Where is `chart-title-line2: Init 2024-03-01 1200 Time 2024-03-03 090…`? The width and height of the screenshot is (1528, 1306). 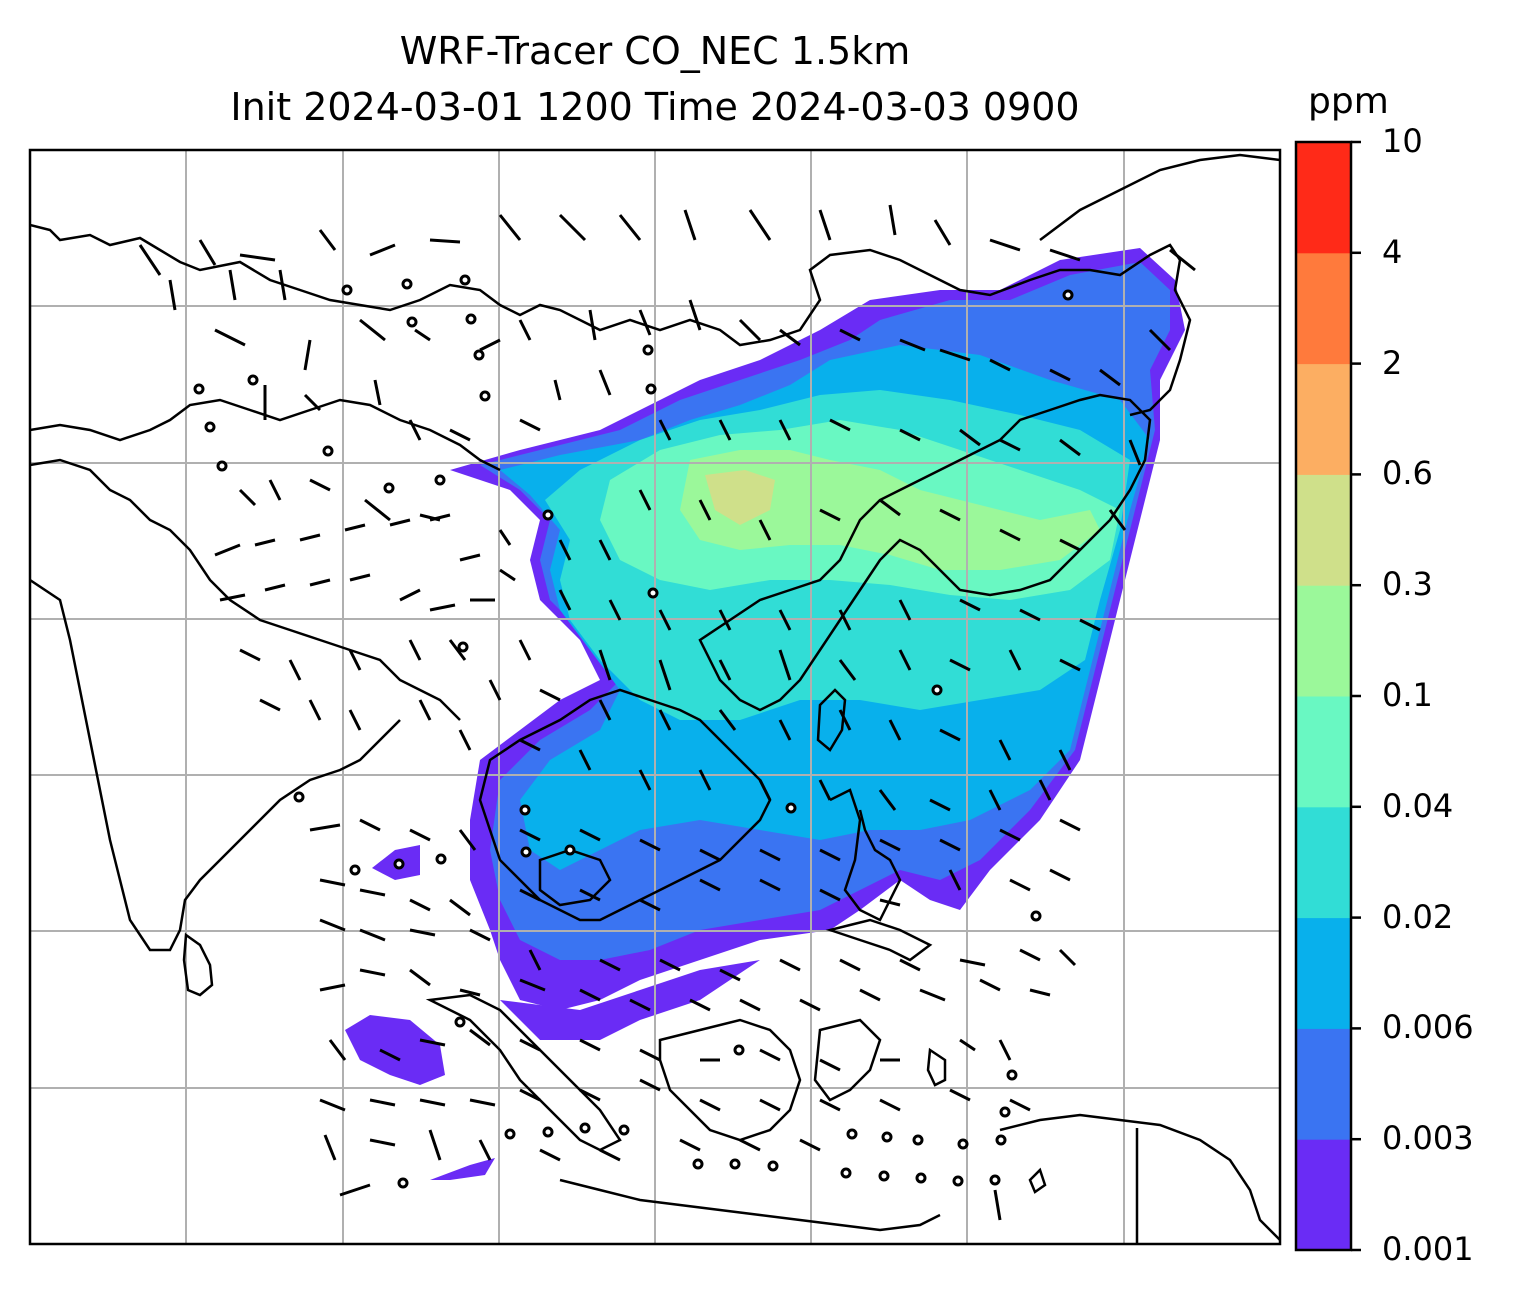
chart-title-line2: Init 2024-03-01 1200 Time 2024-03-03 090… is located at coordinates (655, 107).